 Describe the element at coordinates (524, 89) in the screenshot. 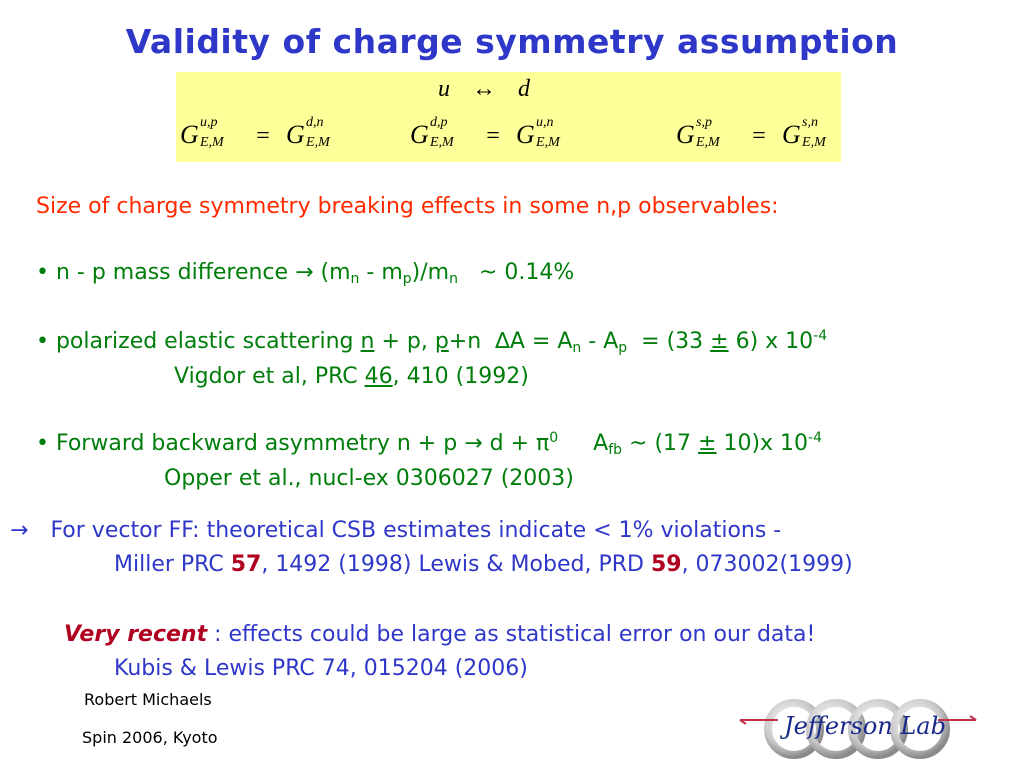

I see `d-symbol: d` at that location.